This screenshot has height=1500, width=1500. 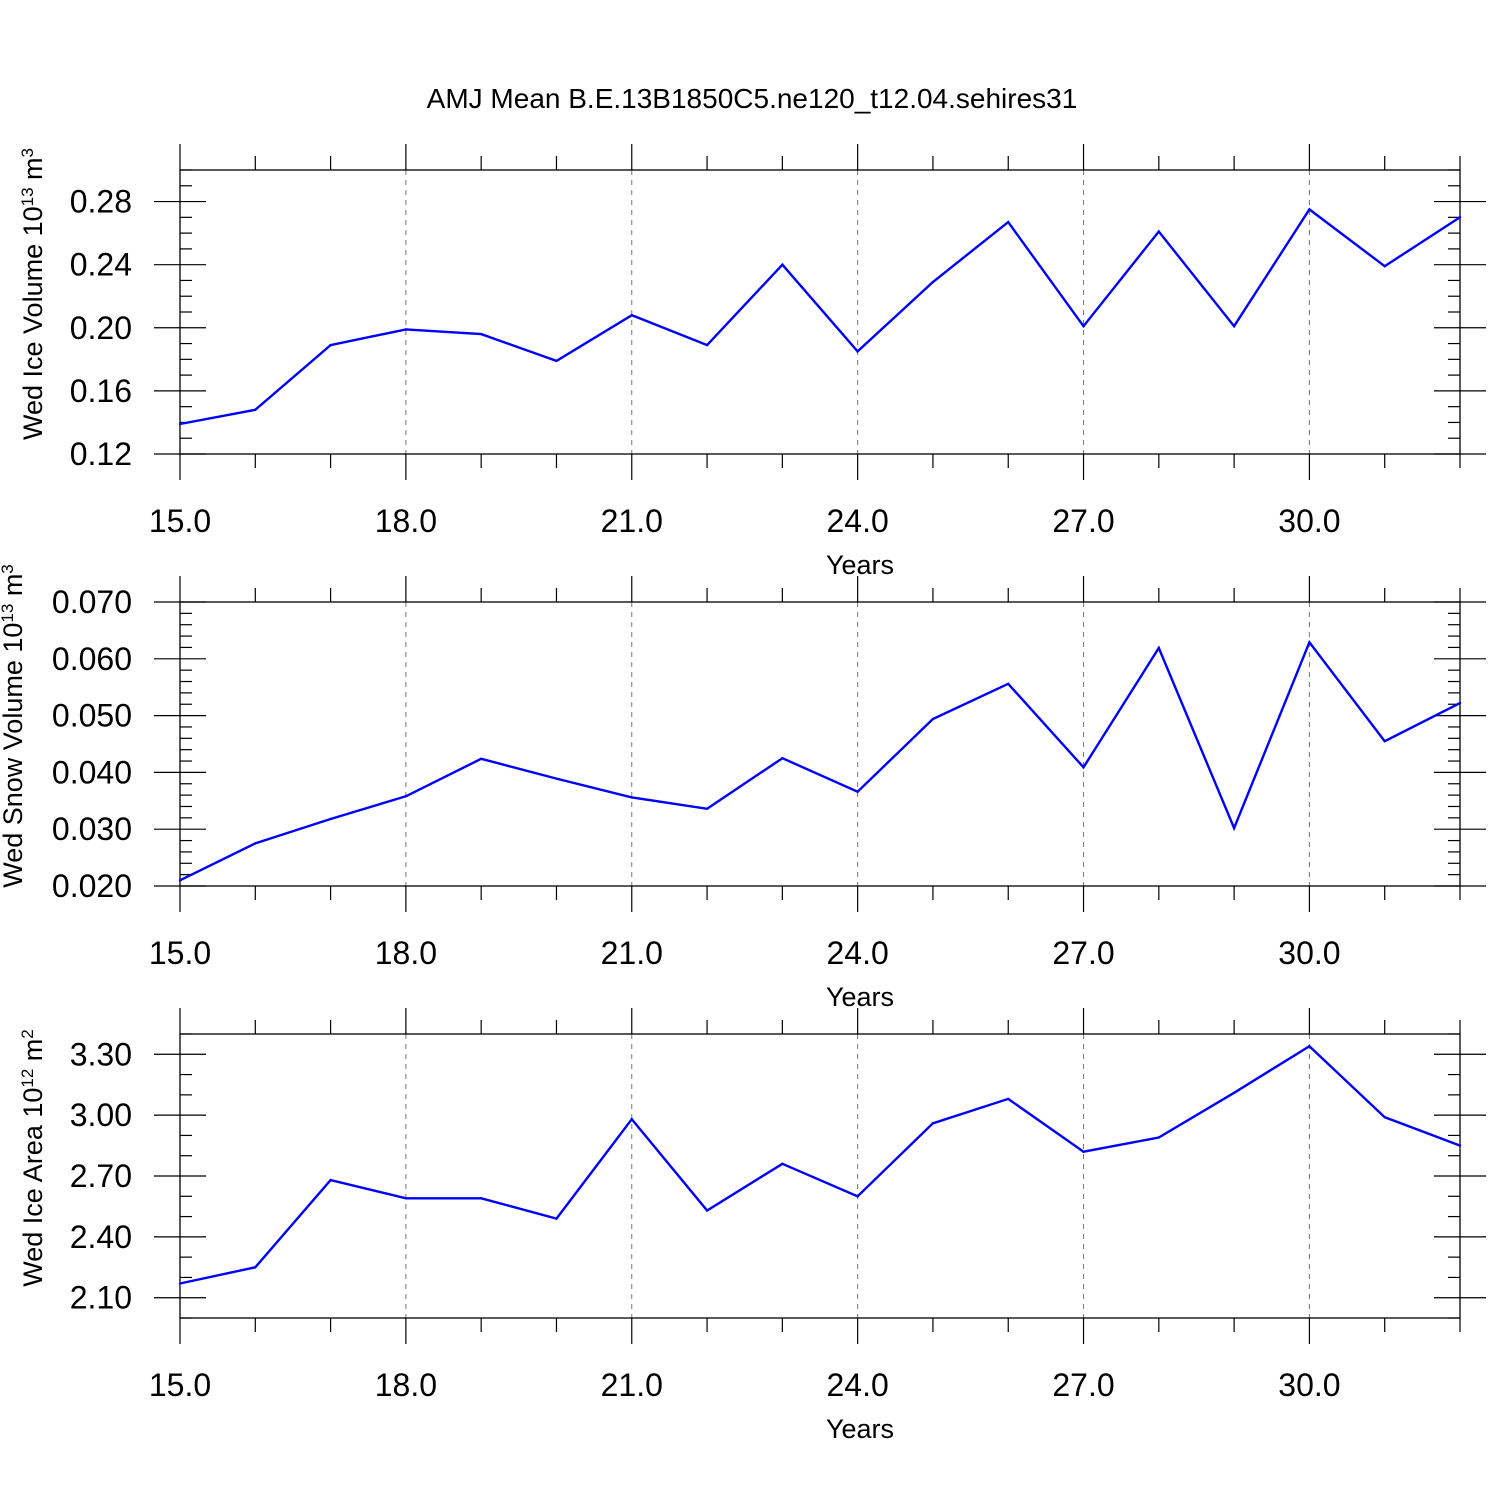 I want to click on y-tick-label: 0.030, so click(x=92, y=829).